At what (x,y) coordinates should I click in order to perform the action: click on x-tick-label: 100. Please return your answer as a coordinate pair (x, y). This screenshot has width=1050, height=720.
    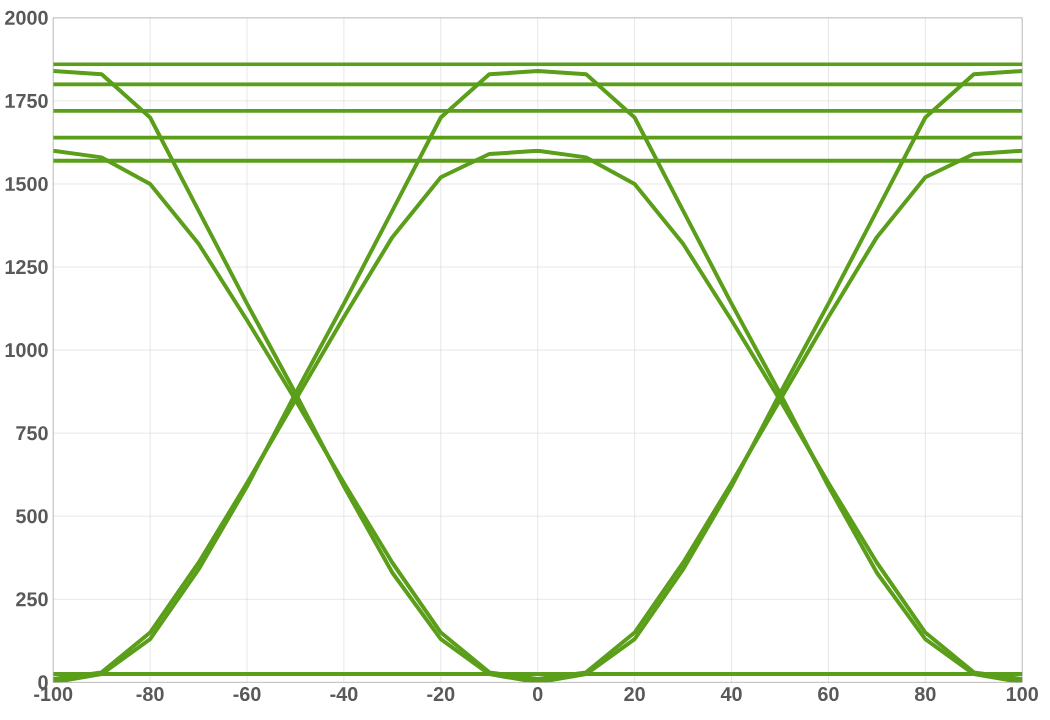
    Looking at the image, I should click on (1022, 694).